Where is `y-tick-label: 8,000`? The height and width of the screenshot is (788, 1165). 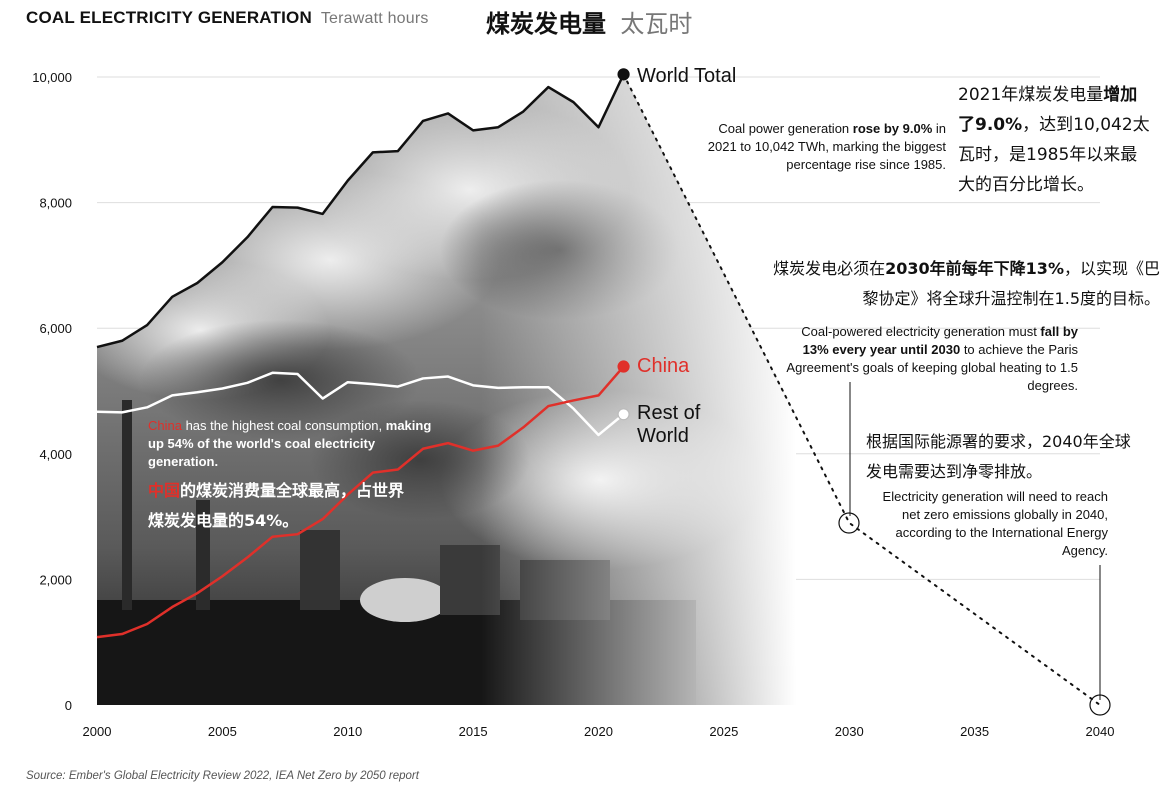
y-tick-label: 8,000 is located at coordinates (55, 203).